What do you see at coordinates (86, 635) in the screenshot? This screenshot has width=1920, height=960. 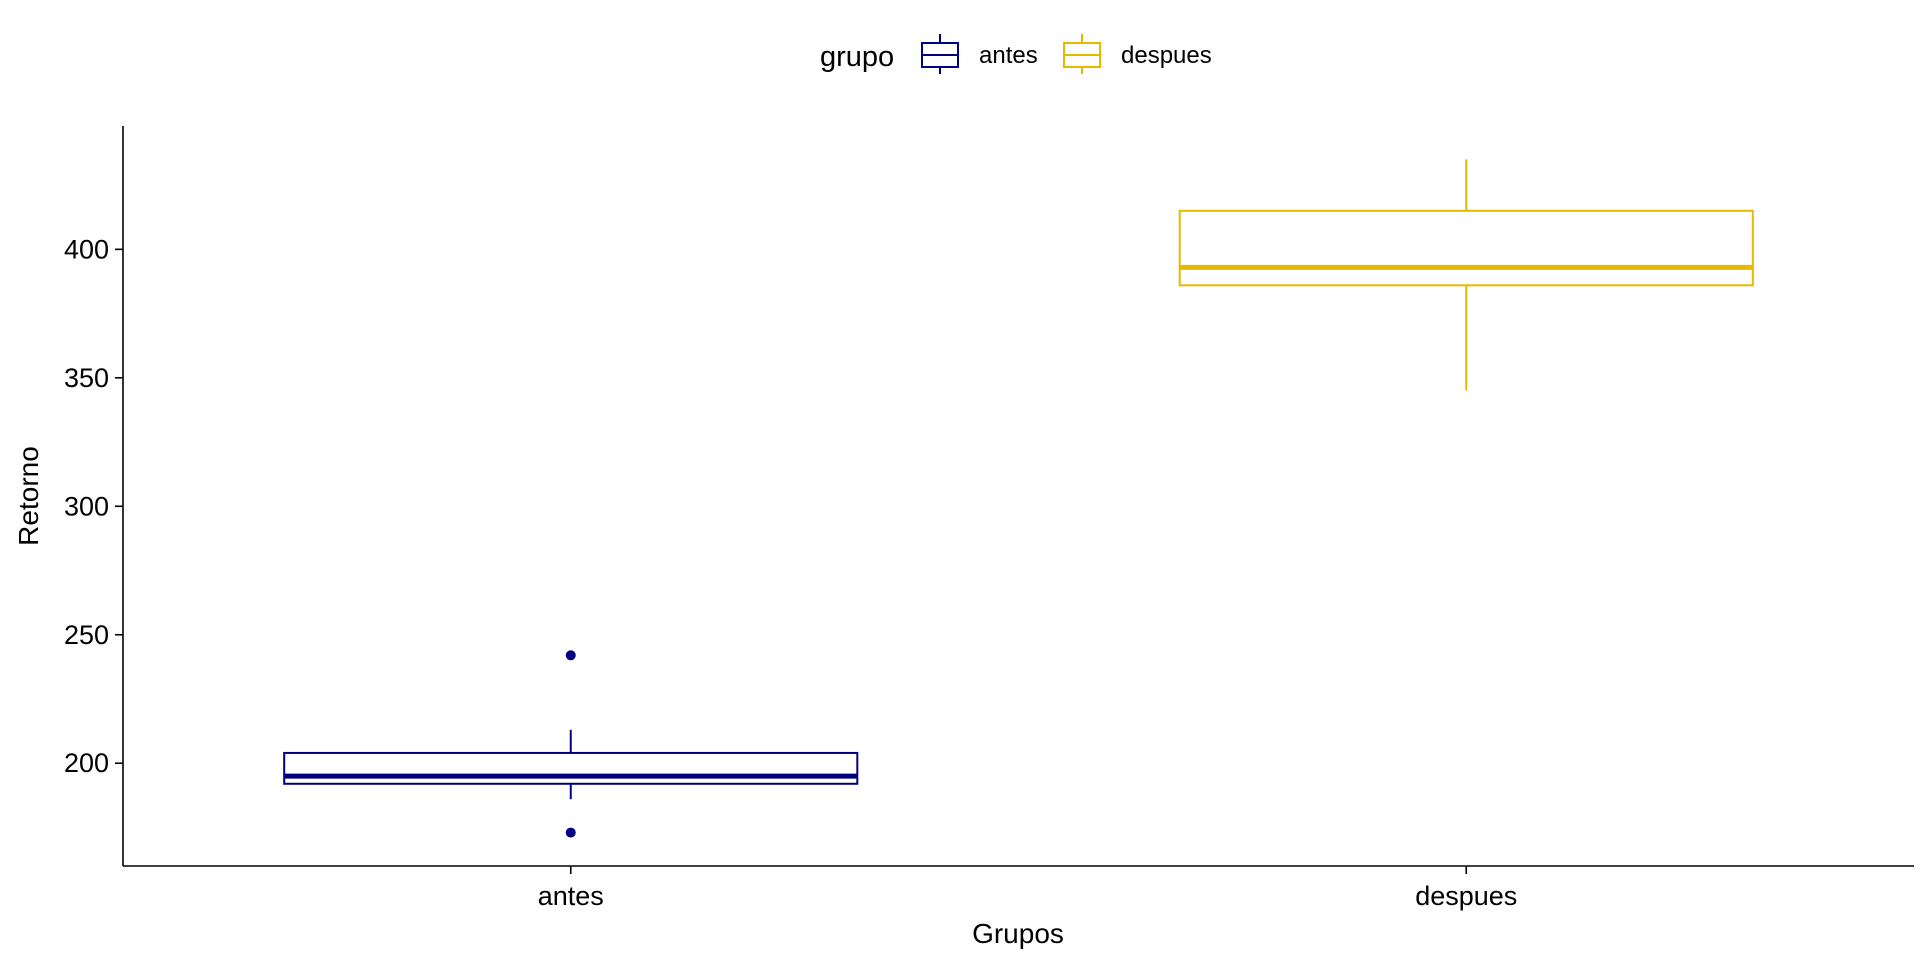 I see `y-tick-label: 250` at bounding box center [86, 635].